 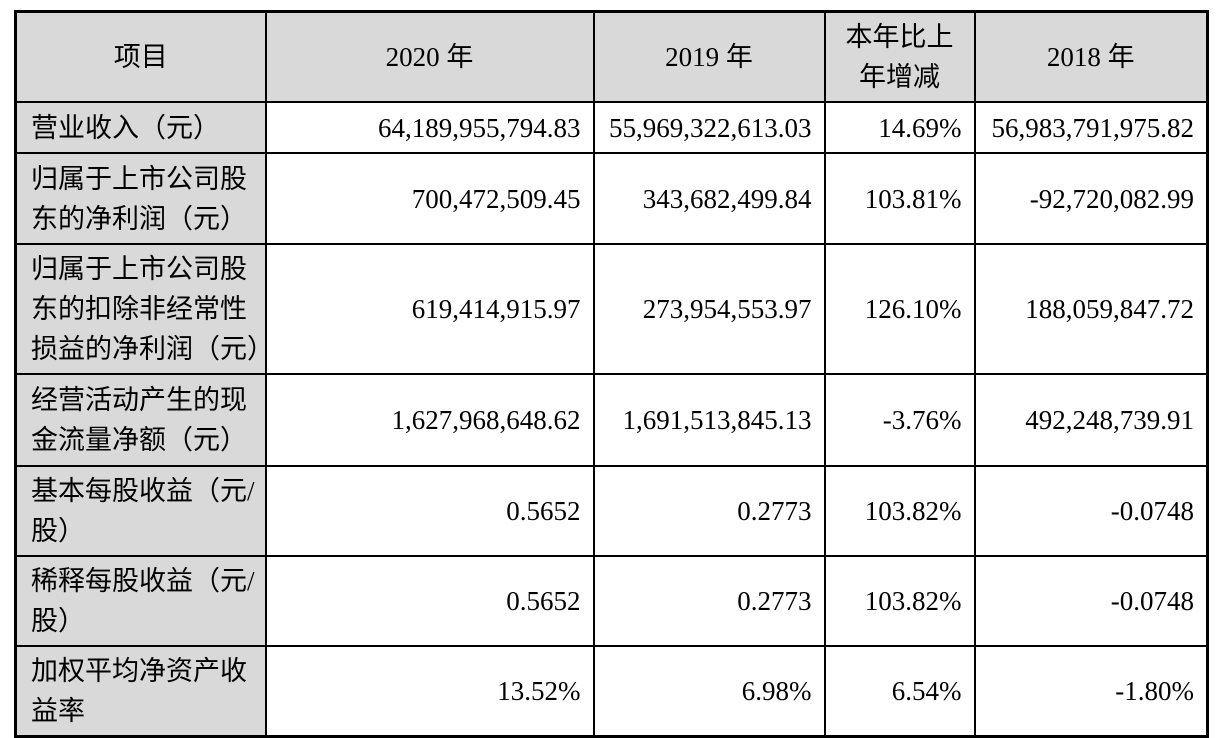 What do you see at coordinates (429, 420) in the screenshot?
I see `value-2020: 1,627,968,648.62` at bounding box center [429, 420].